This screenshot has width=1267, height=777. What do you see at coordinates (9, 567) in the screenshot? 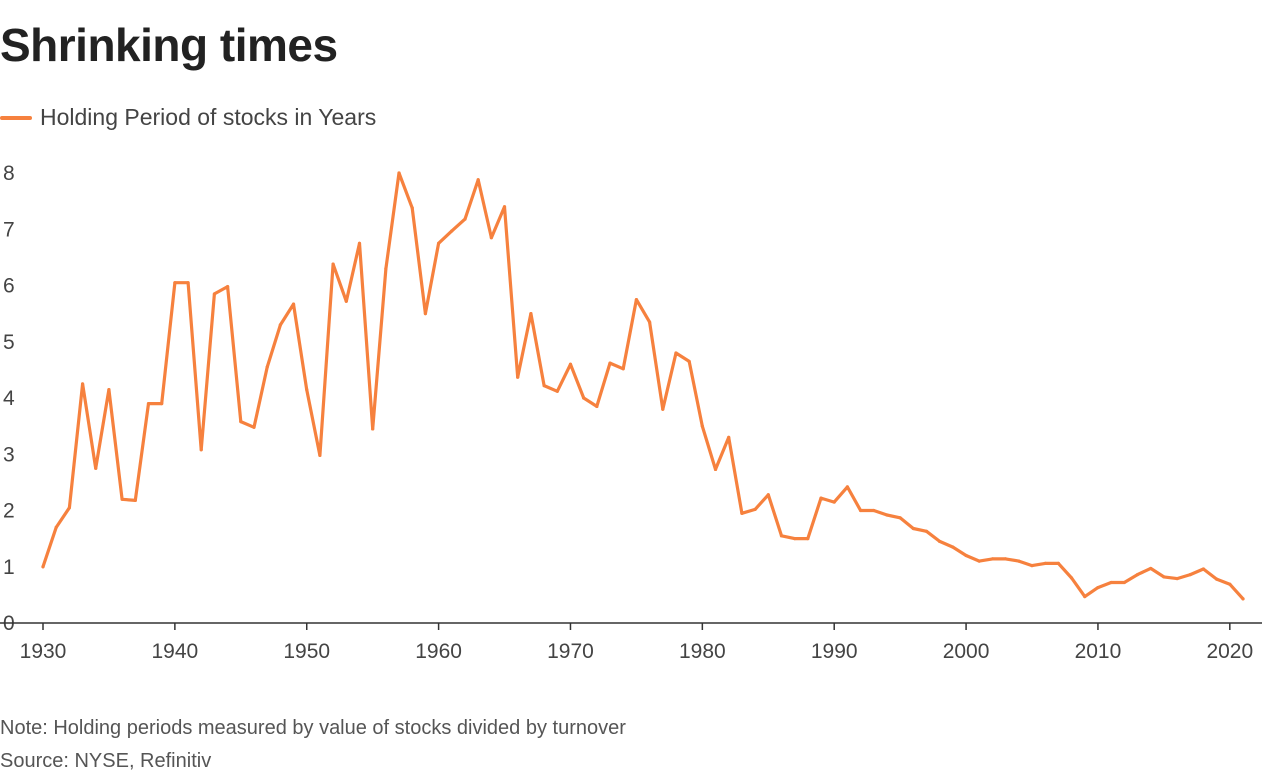
I see `y-tick-label: 1` at bounding box center [9, 567].